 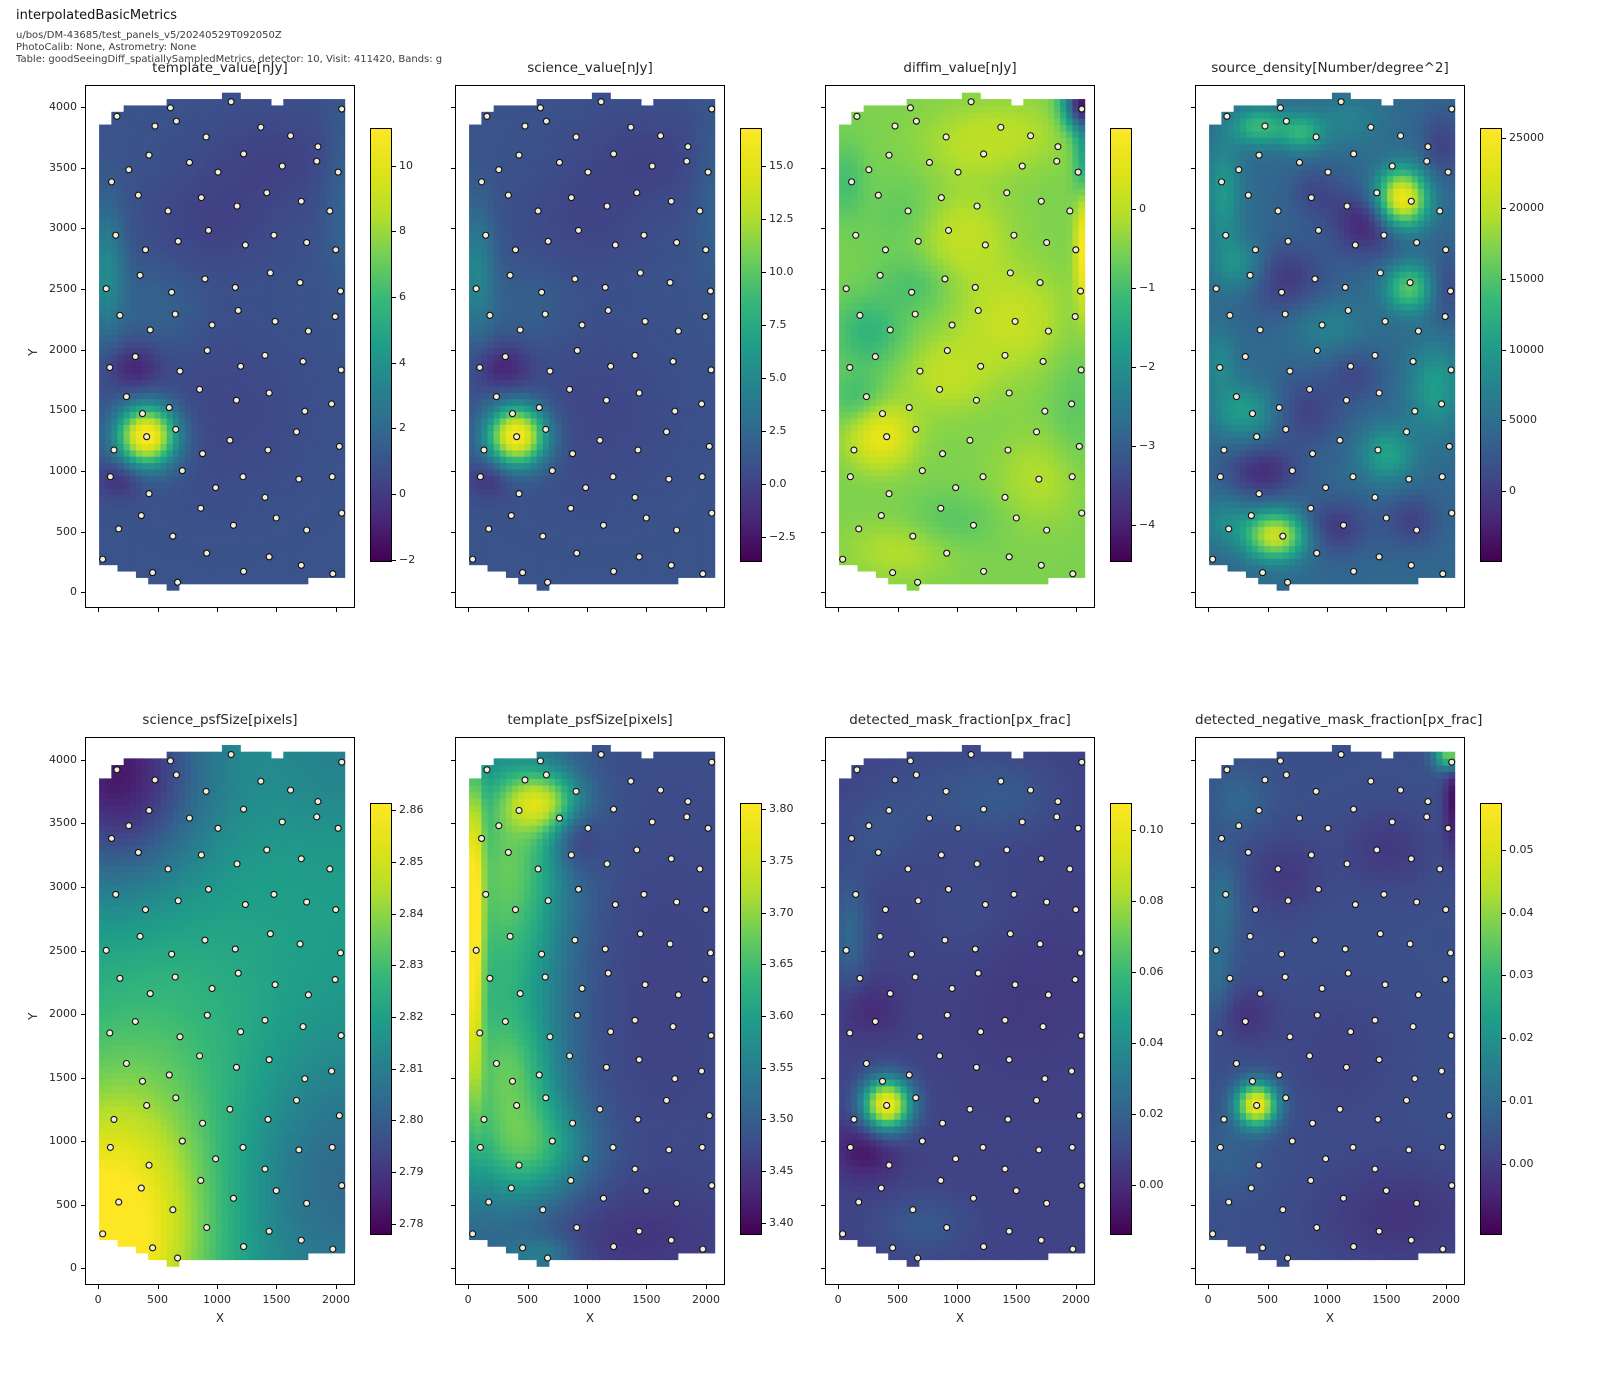 What do you see at coordinates (1339, 720) in the screenshot?
I see `panel-title-detected_negative_mask_fraction: detected_negative_mask_fraction[px_frac]` at bounding box center [1339, 720].